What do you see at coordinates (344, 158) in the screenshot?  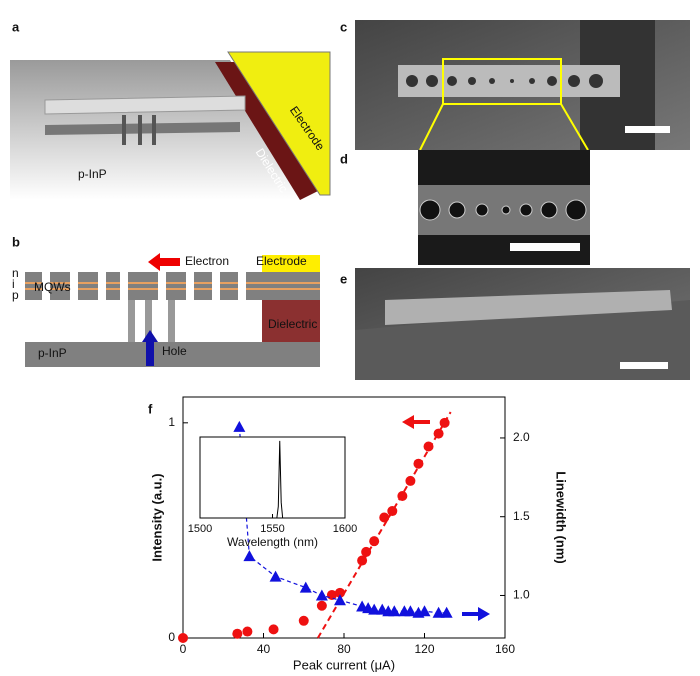 I see `panel-label: d` at bounding box center [344, 158].